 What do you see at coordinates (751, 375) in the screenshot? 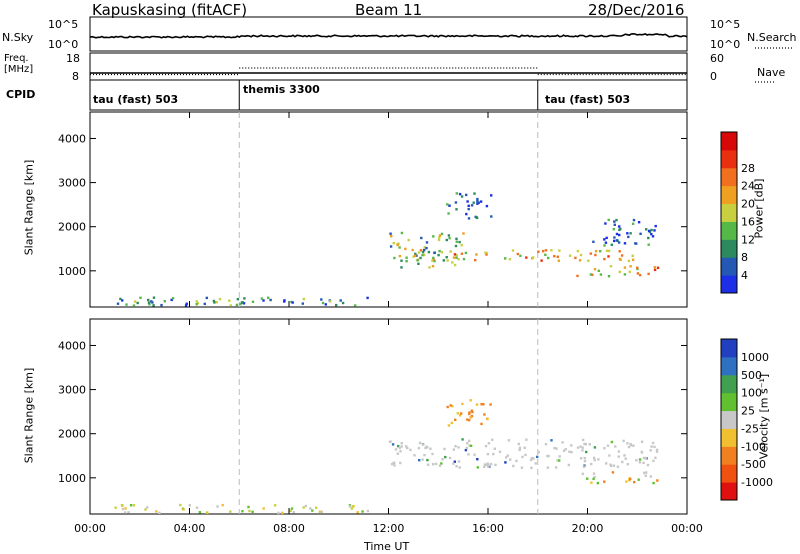
I see `velocity-colorbar-tick-label: 500` at bounding box center [751, 375].